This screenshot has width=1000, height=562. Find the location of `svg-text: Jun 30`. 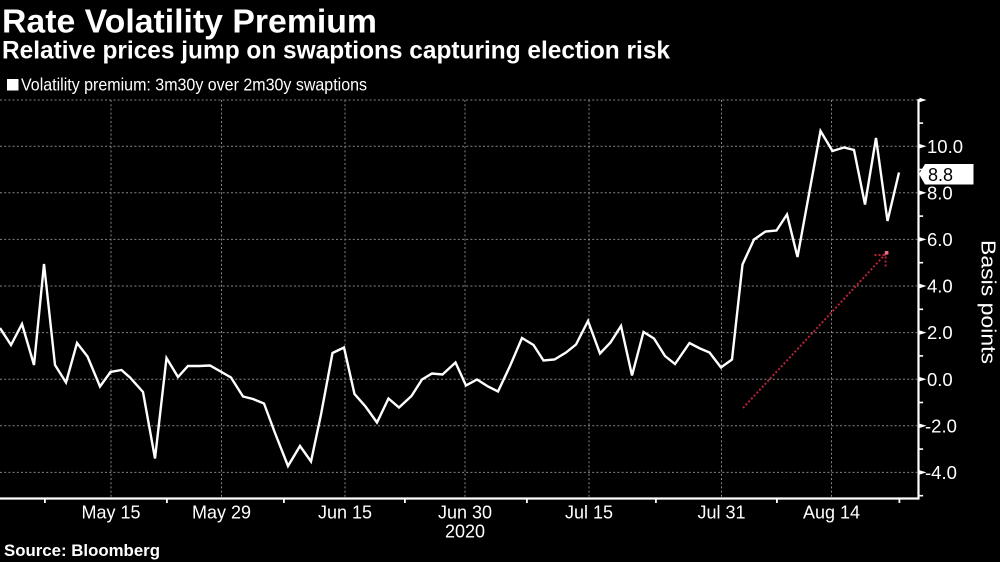

svg-text: Jun 30 is located at coordinates (465, 513).